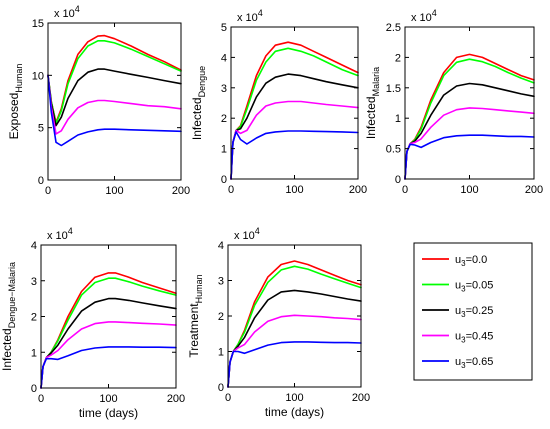  Describe the element at coordinates (393, 89) in the screenshot. I see `y-tick-label: 1.5` at that location.